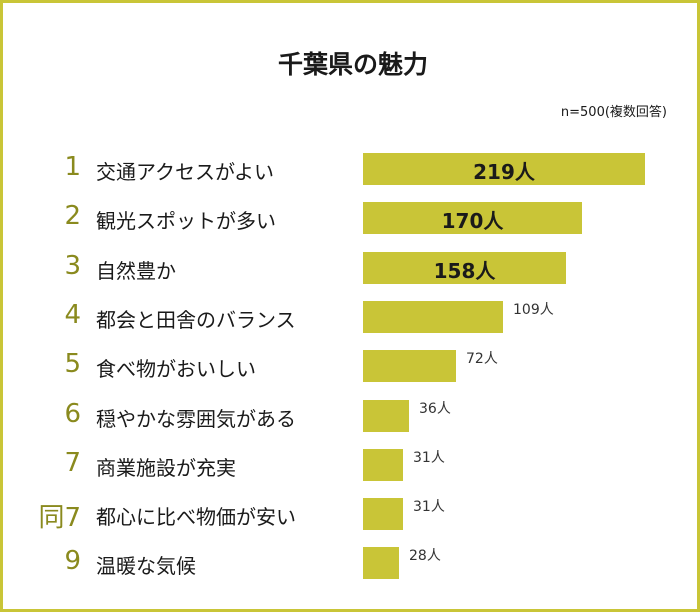 This screenshot has width=700, height=612. Describe the element at coordinates (482, 359) in the screenshot. I see `value-label: 72人` at that location.